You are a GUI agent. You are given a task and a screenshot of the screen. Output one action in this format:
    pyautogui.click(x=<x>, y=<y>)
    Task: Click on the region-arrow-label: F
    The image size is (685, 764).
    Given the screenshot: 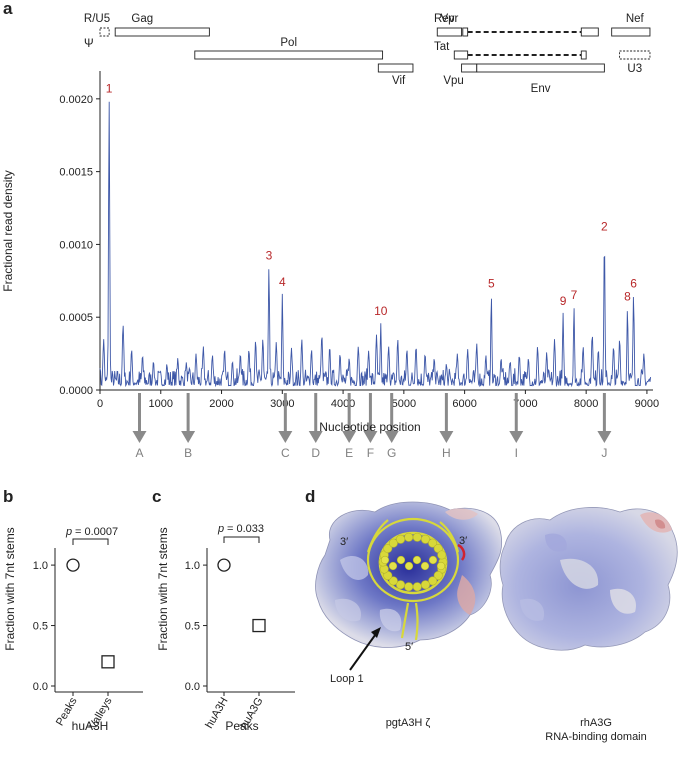 What is the action you would take?
    pyautogui.click(x=370, y=453)
    